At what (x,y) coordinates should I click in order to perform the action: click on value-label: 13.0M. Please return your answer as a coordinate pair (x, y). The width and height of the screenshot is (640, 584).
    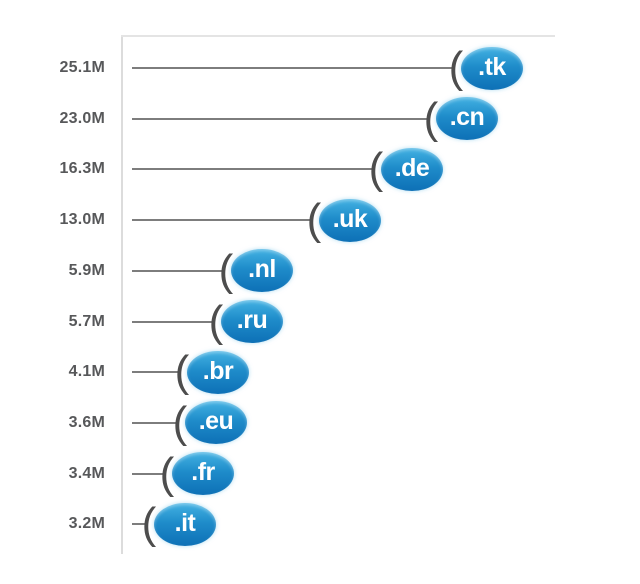
    Looking at the image, I should click on (82, 220).